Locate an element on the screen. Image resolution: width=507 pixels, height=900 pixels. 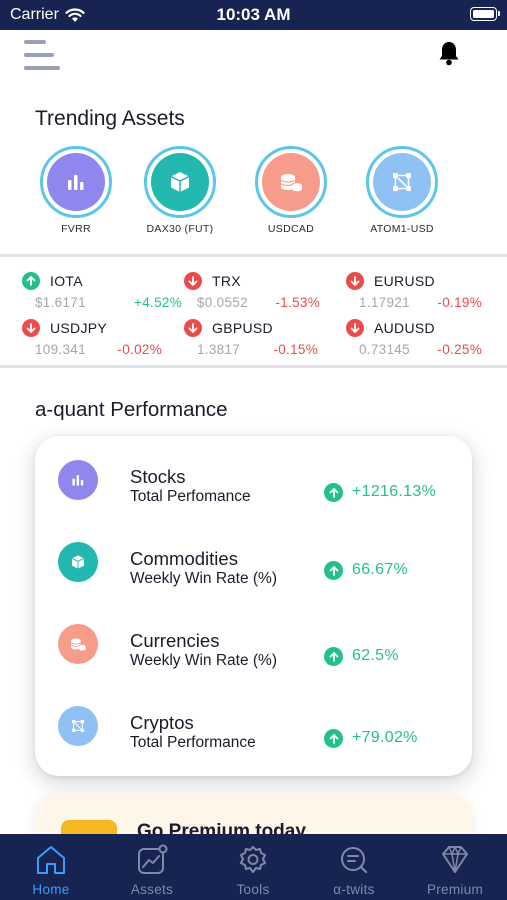
tab-label: Premium is located at coordinates (455, 889).